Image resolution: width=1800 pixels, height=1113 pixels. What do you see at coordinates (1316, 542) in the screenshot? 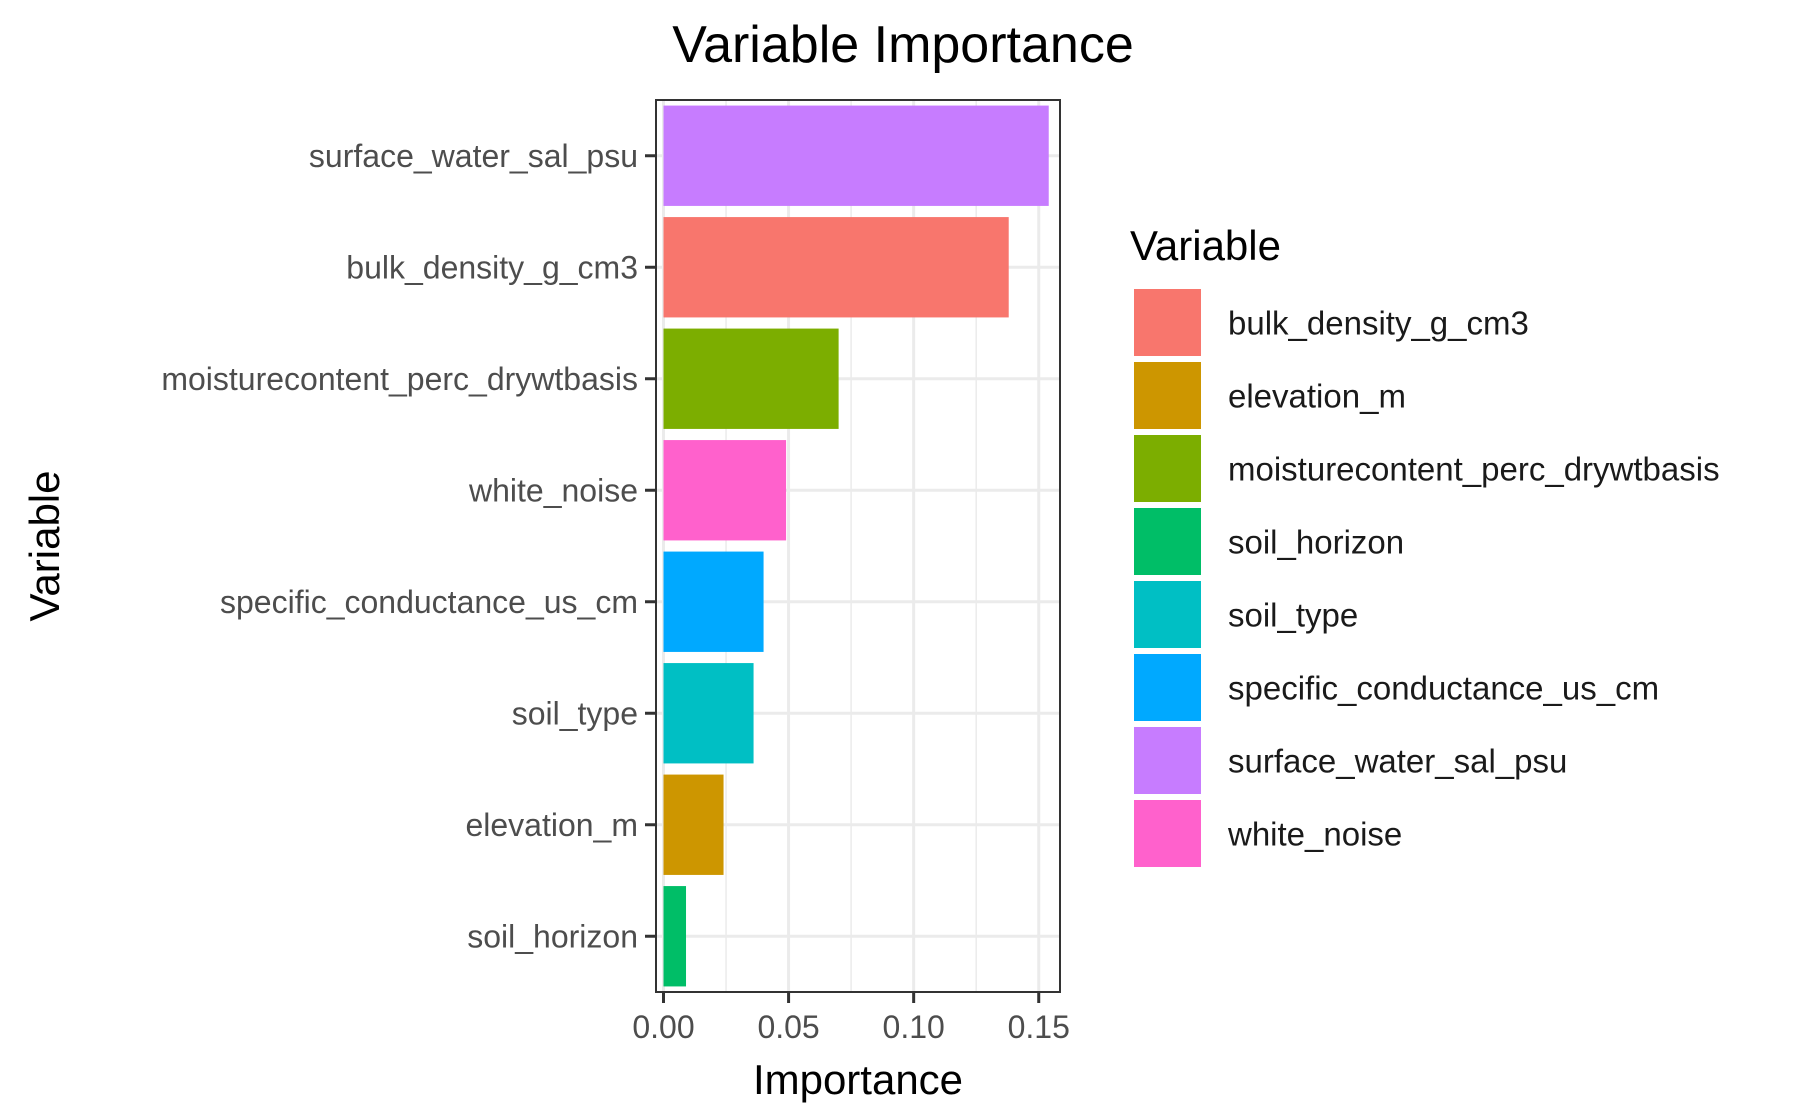
I see `legend-label: soil_horizon` at bounding box center [1316, 542].